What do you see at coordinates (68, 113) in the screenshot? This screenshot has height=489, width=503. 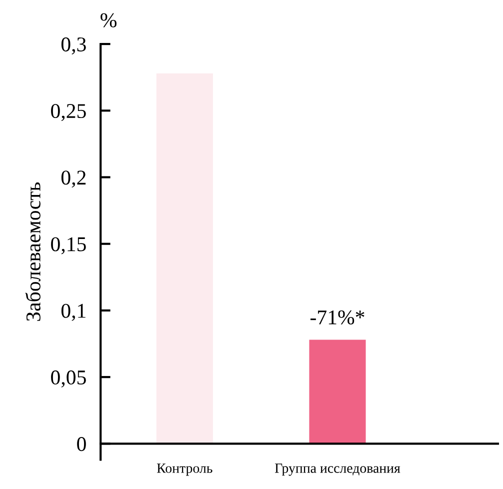 I see `y-tick-label: 0,25` at bounding box center [68, 113].